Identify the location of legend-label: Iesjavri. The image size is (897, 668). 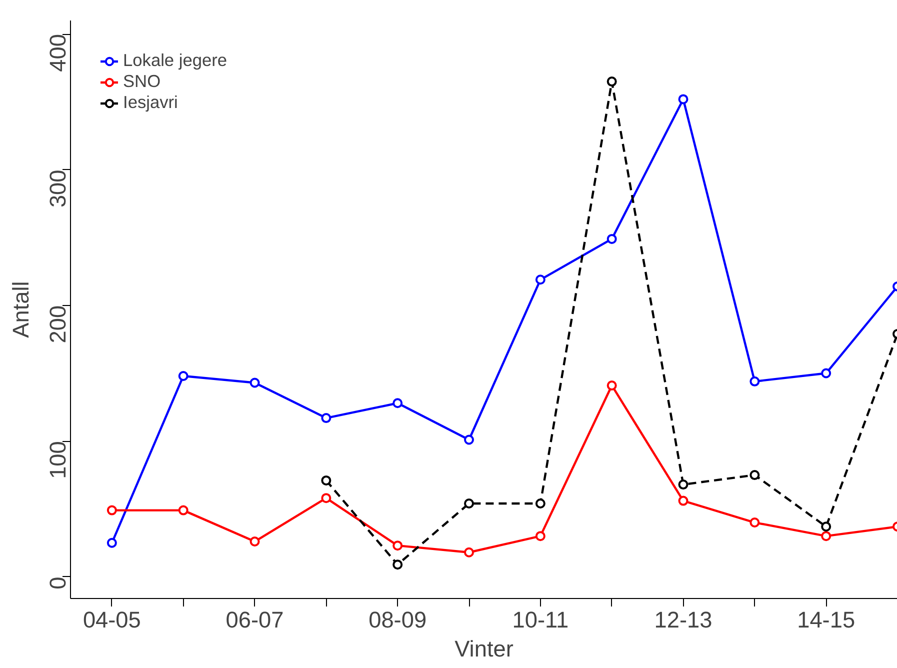
(150, 102).